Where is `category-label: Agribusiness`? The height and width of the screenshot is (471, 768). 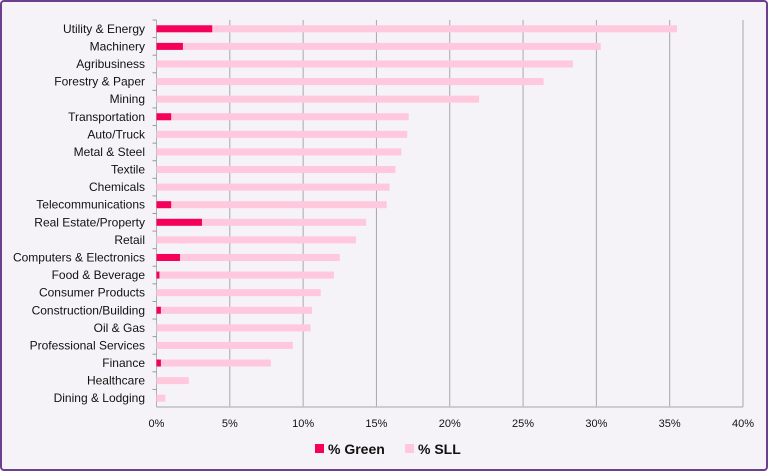 category-label: Agribusiness is located at coordinates (110, 64).